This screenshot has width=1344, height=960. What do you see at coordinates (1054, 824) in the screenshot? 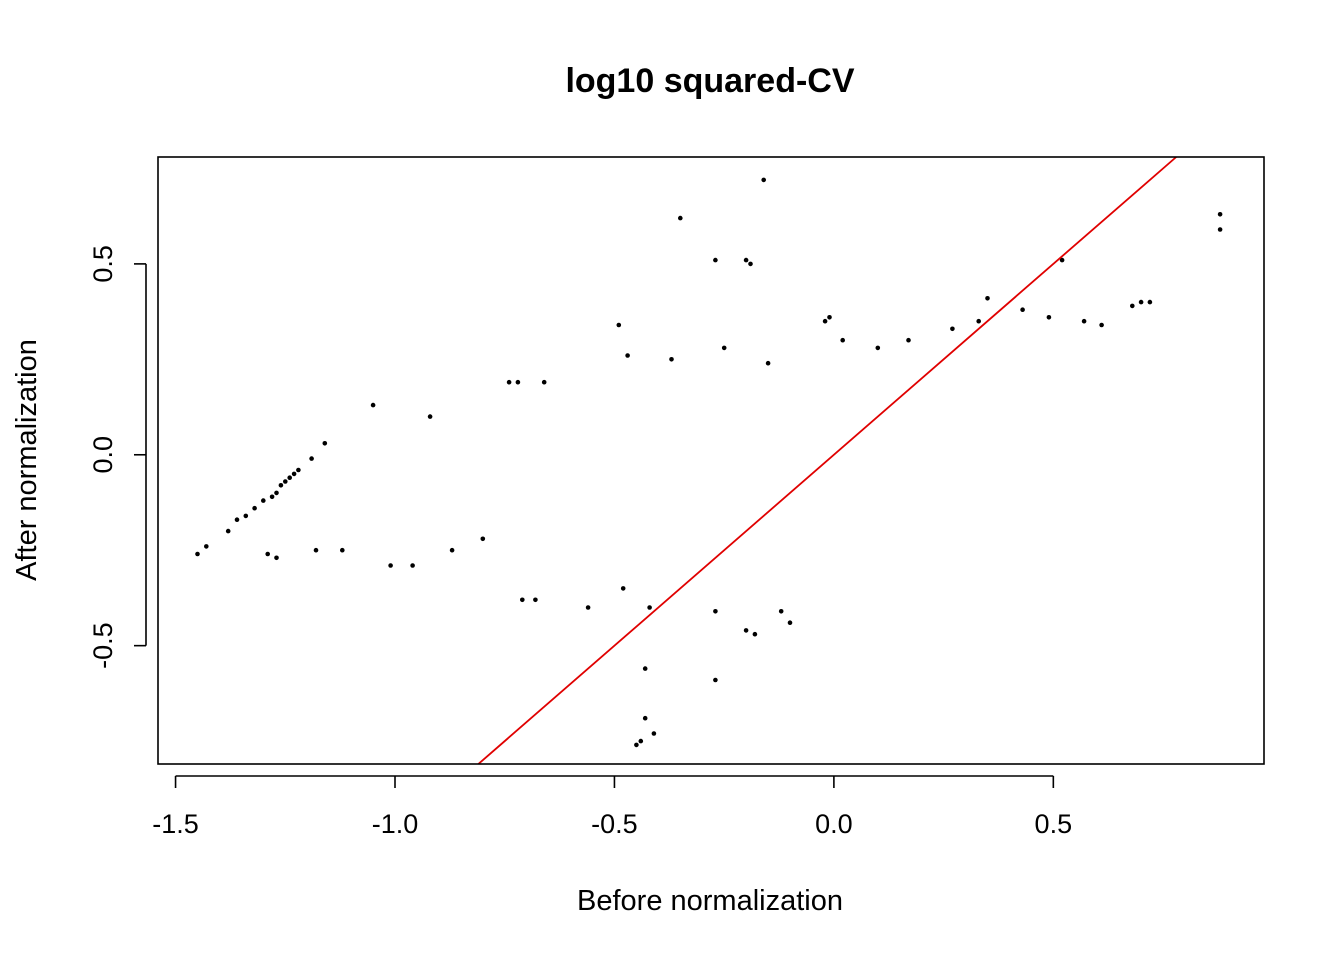
I see `x-tick-label: 0.5` at bounding box center [1054, 824].